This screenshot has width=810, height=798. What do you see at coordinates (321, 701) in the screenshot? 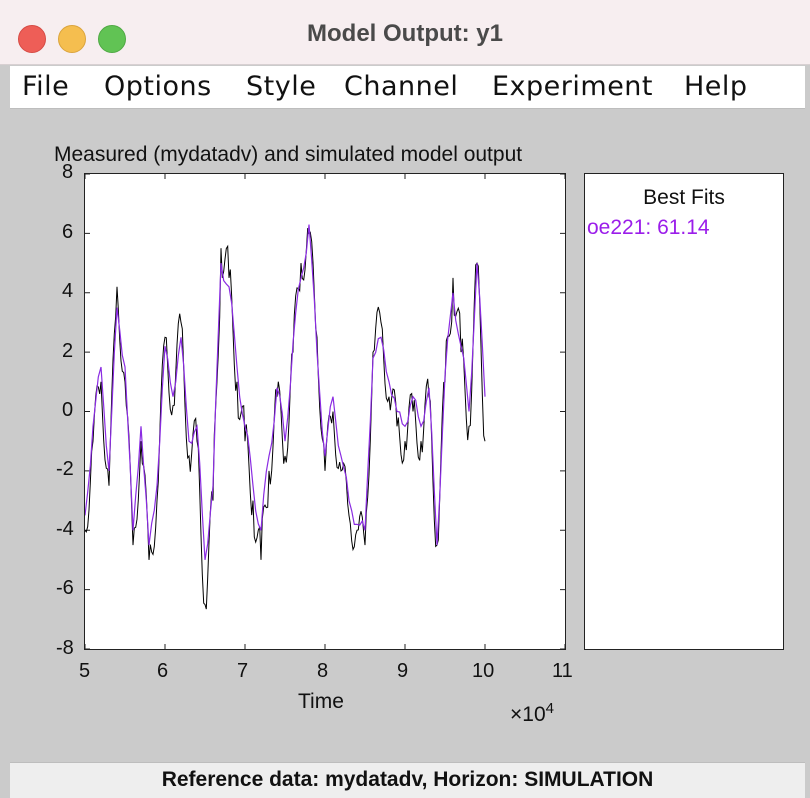
I see `x-axis-label: Time` at bounding box center [321, 701].